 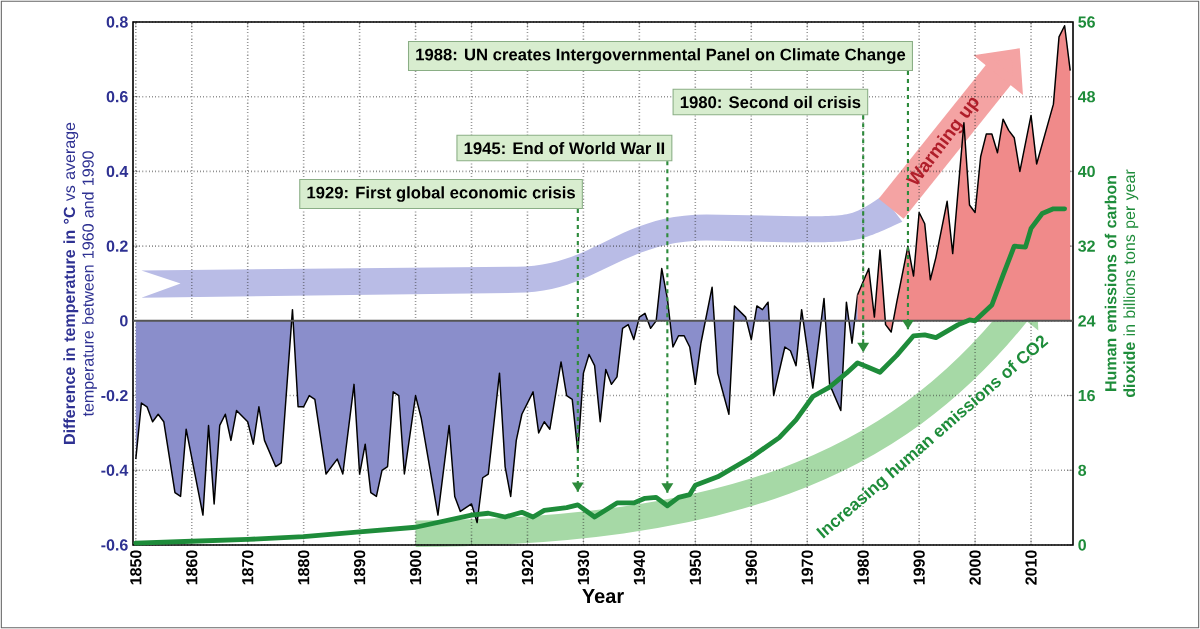 I want to click on x-tick-label: 1910, so click(x=471, y=567).